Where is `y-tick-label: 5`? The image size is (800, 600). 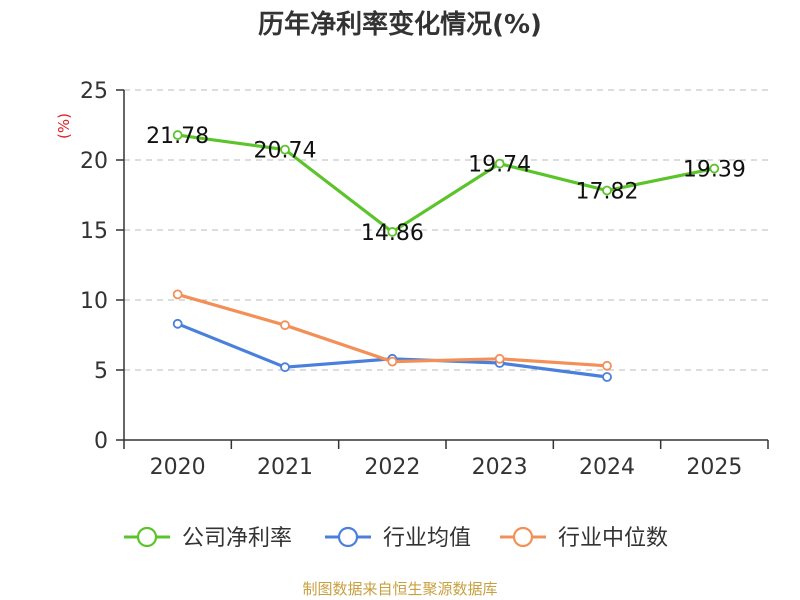
y-tick-label: 5 is located at coordinates (101, 371).